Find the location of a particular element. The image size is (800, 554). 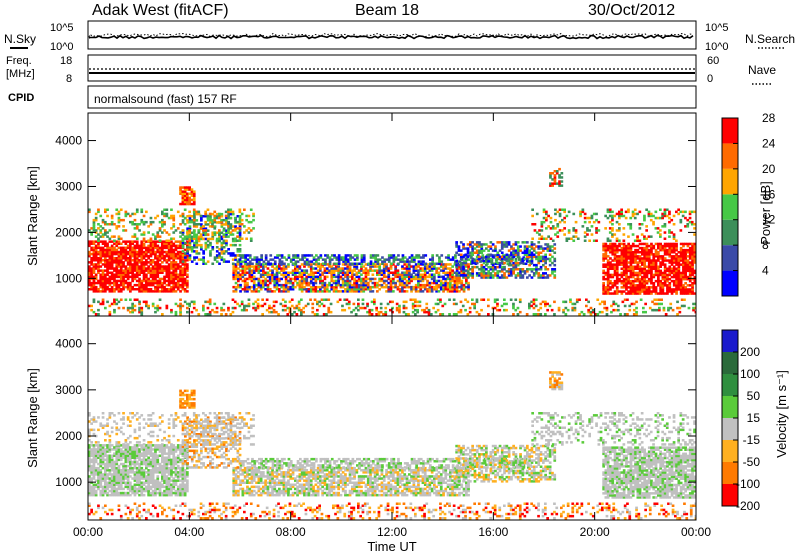

nave-label: Nave is located at coordinates (762, 70).